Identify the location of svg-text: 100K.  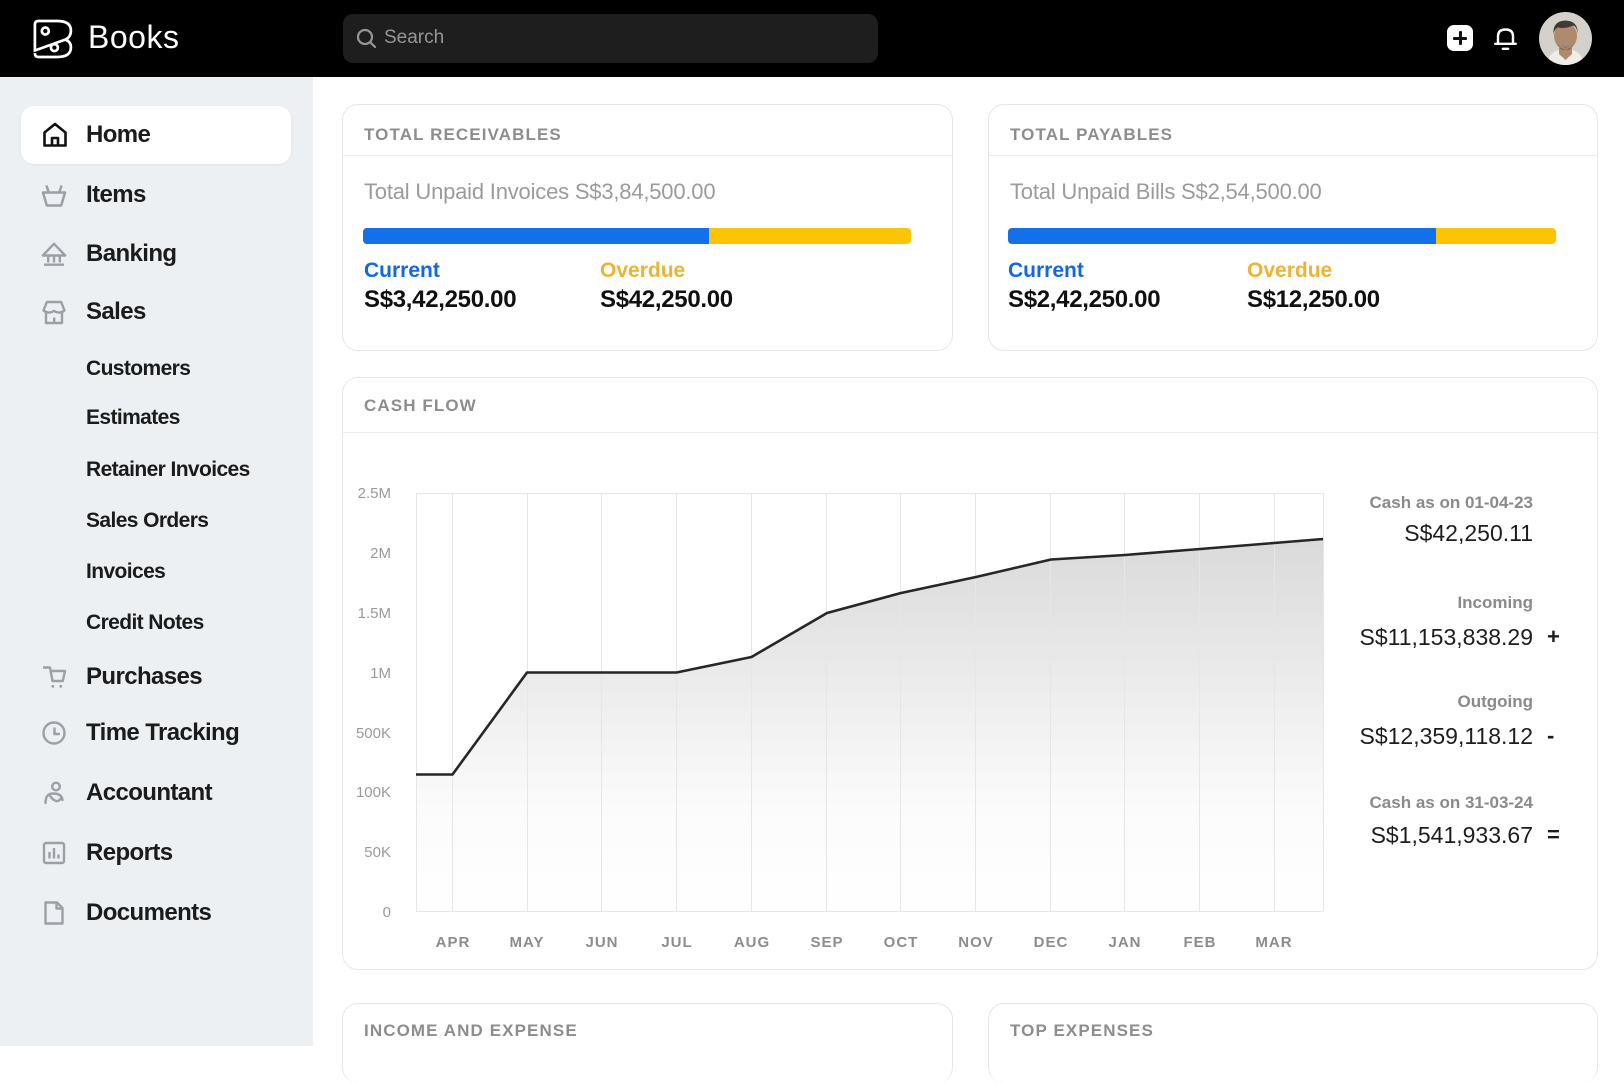
(373, 792).